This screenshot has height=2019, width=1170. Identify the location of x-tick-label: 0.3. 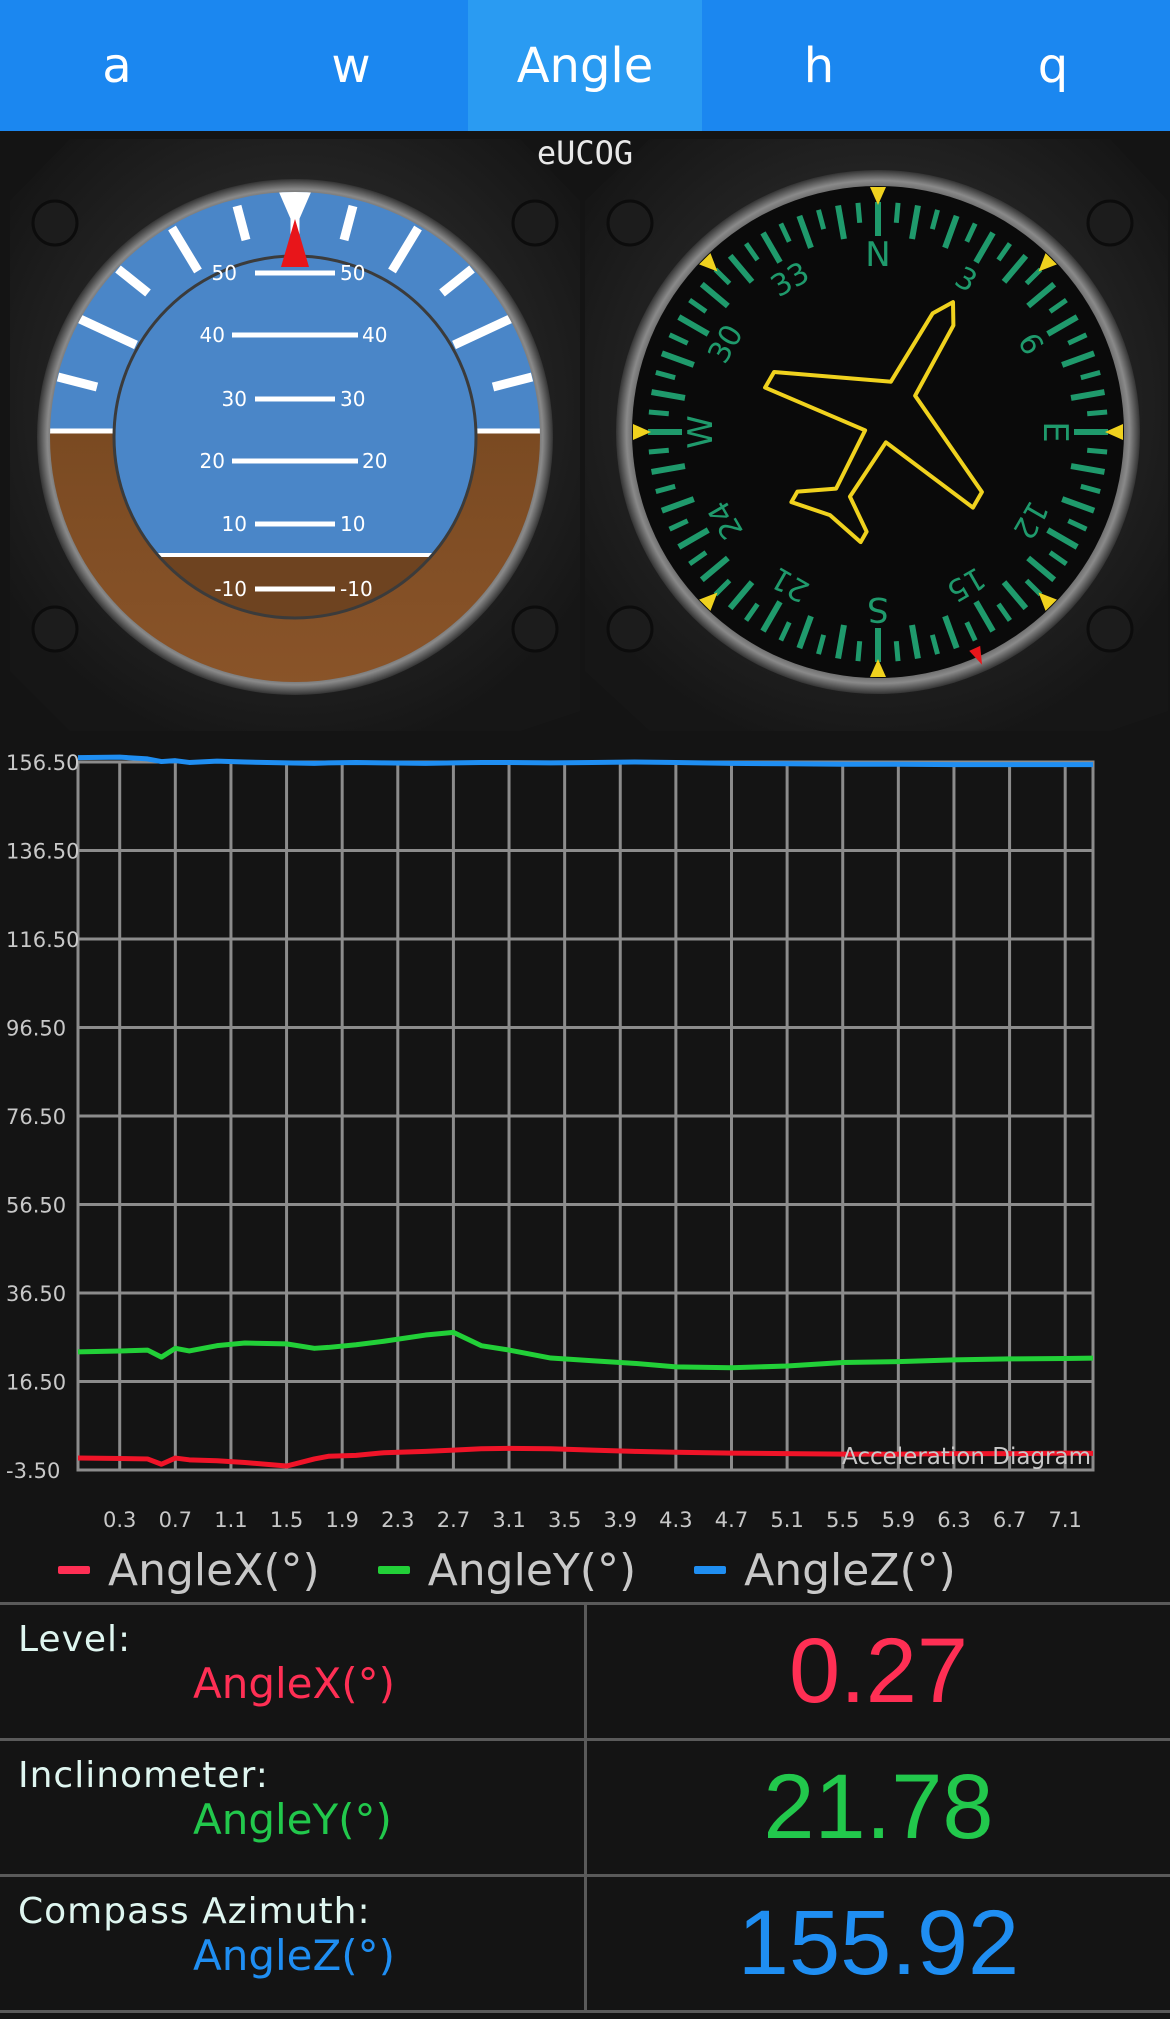
(119, 1520).